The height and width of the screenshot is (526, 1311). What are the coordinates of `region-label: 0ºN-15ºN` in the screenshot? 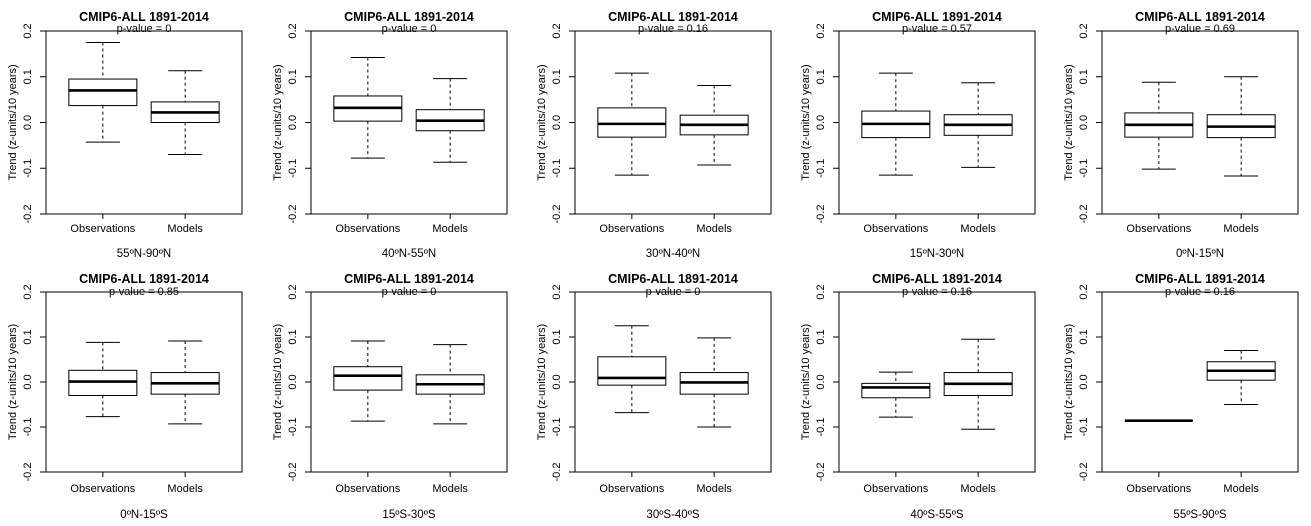 It's located at (1200, 254).